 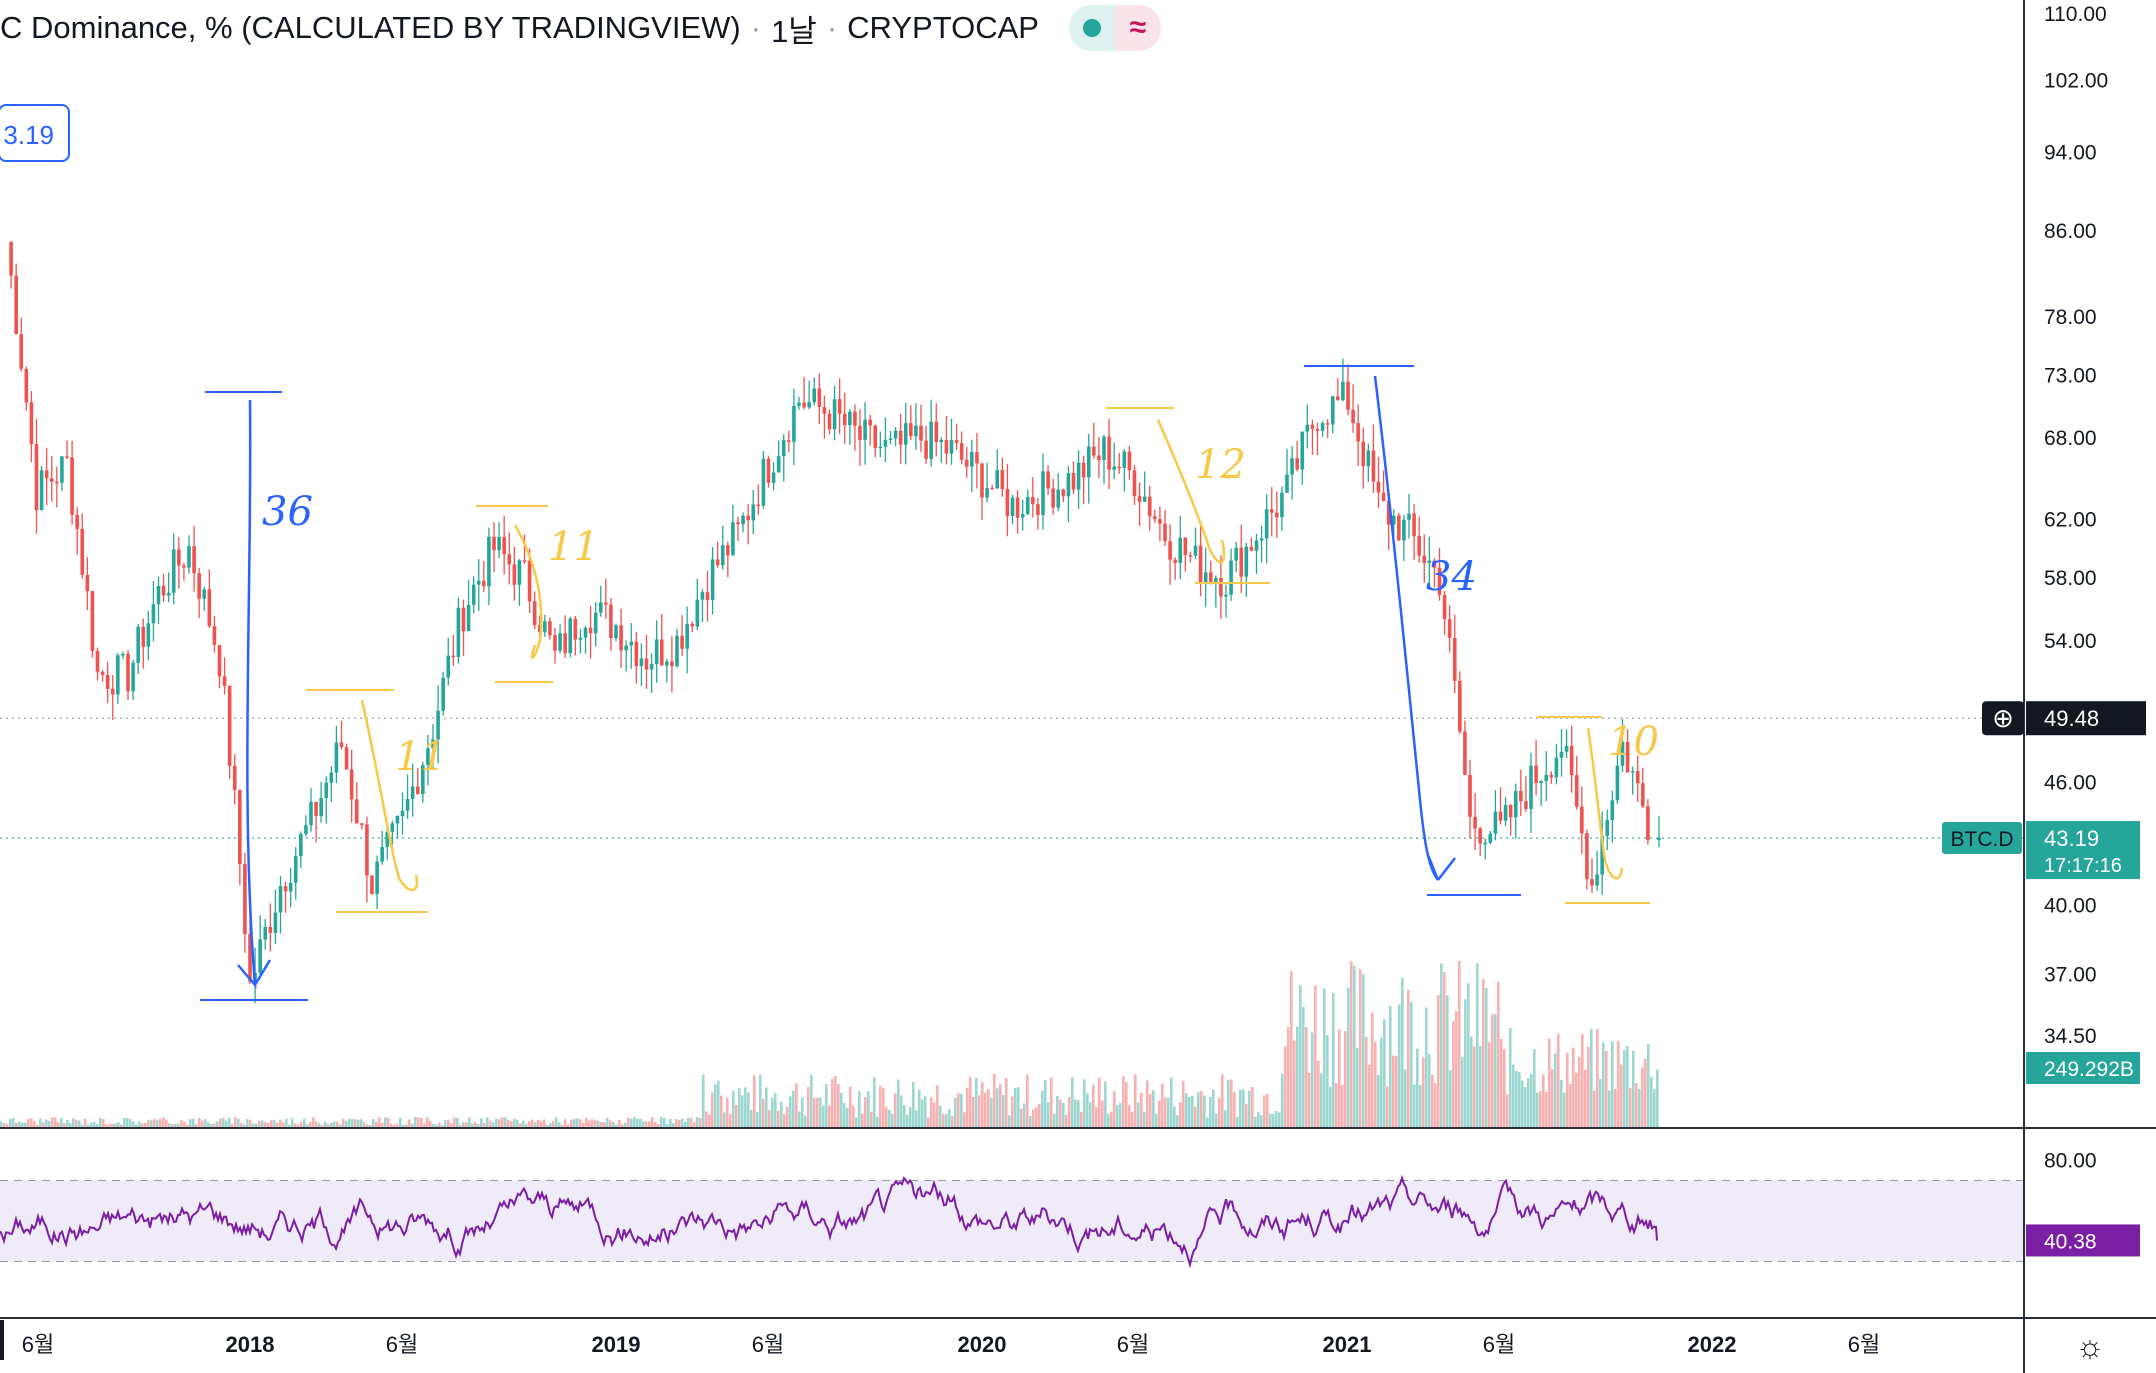 I want to click on interval-label: 1날, so click(x=794, y=31).